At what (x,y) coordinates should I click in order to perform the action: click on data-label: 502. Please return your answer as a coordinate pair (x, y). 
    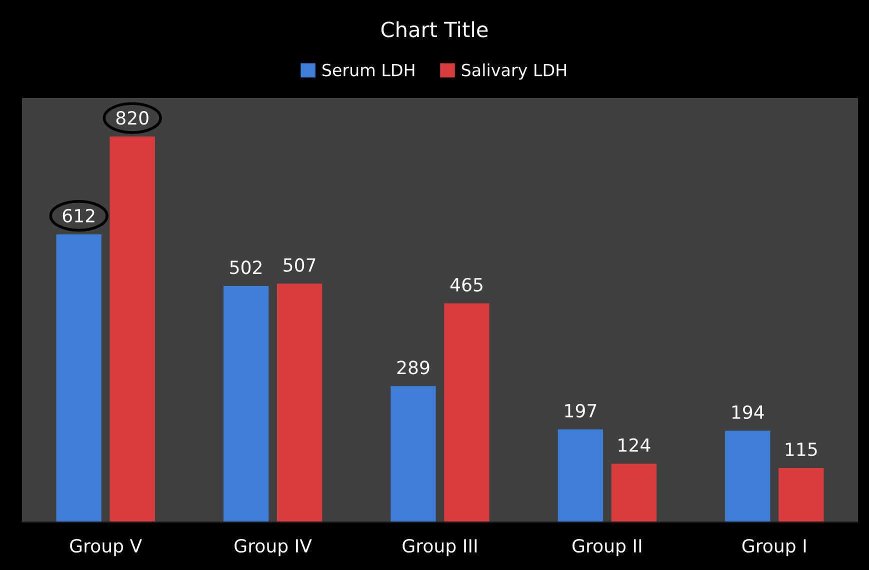
    Looking at the image, I should click on (246, 267).